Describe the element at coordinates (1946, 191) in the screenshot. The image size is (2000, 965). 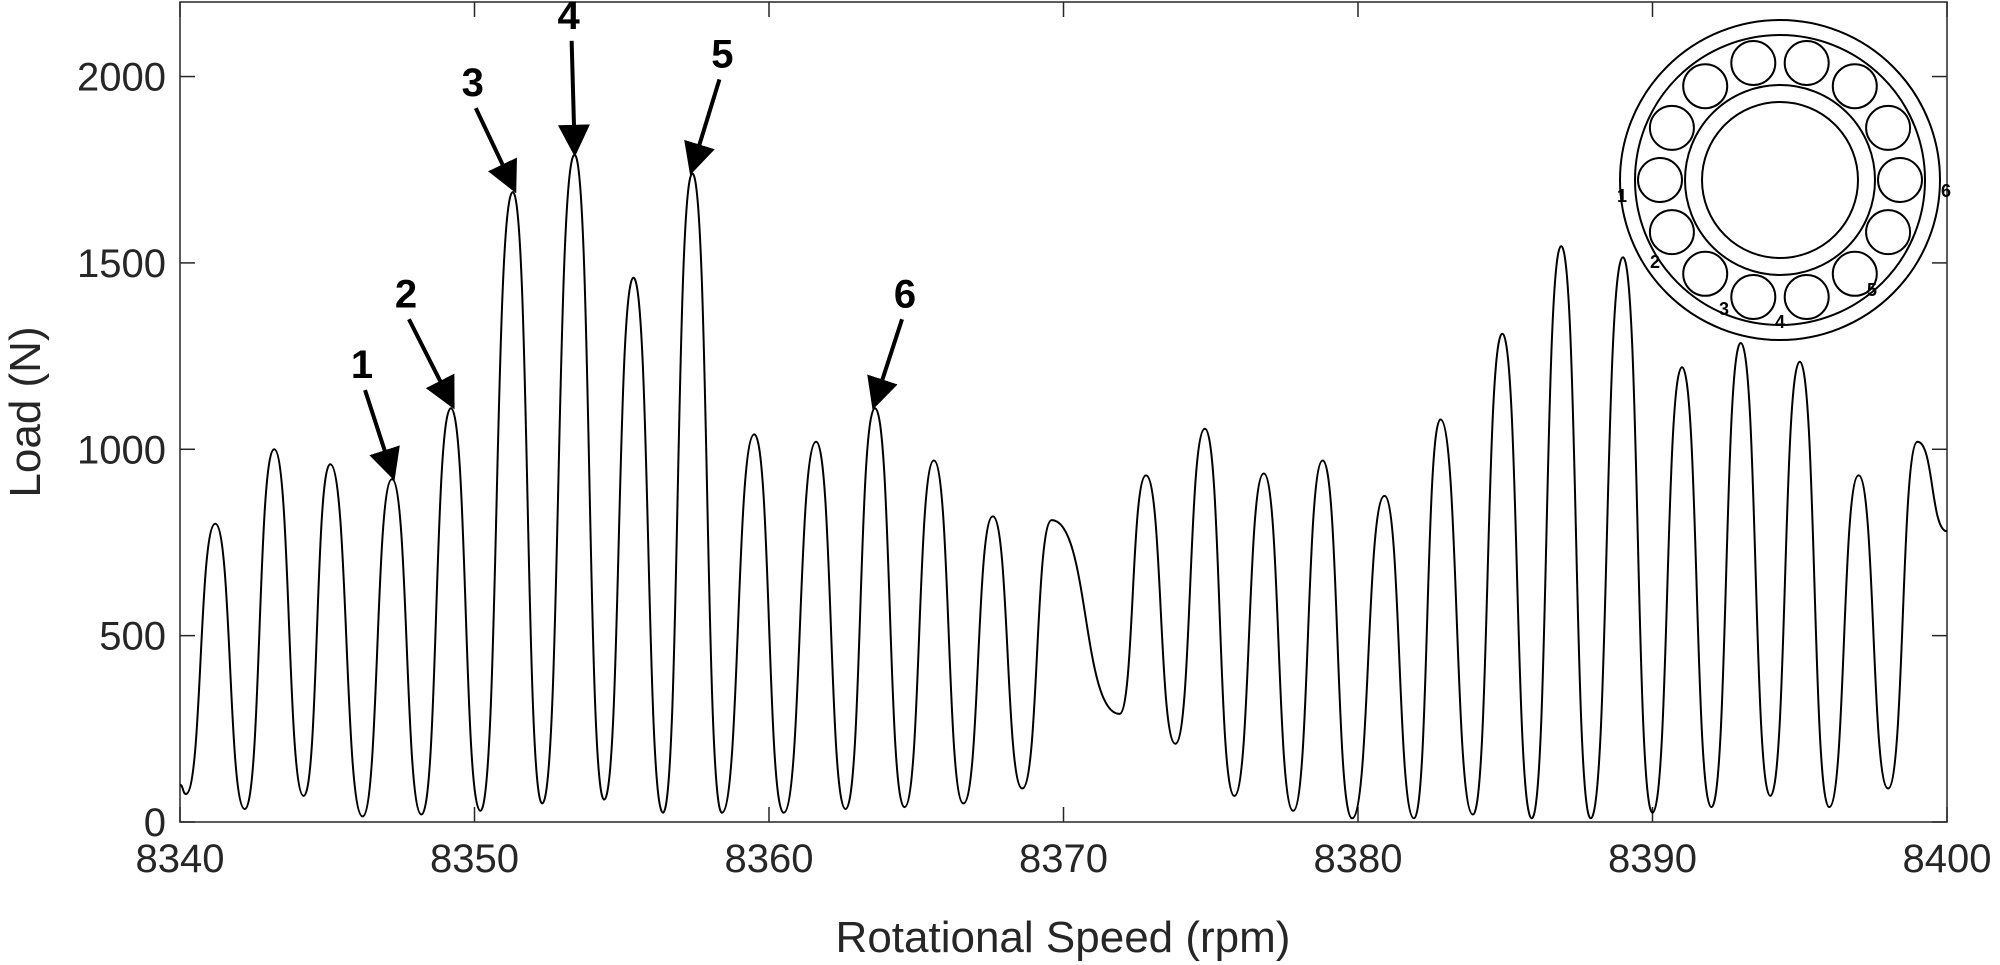
I see `inset-roller-label-6: 6` at that location.